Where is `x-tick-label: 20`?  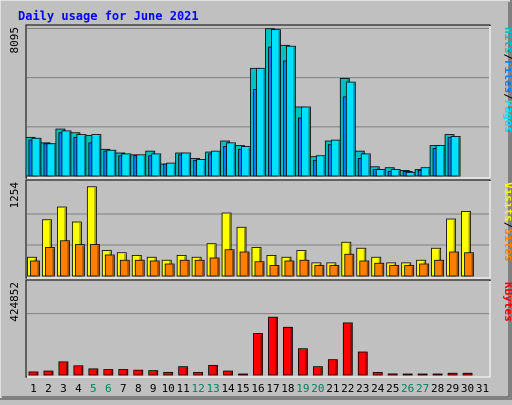 x-tick-label: 20 is located at coordinates (317, 388).